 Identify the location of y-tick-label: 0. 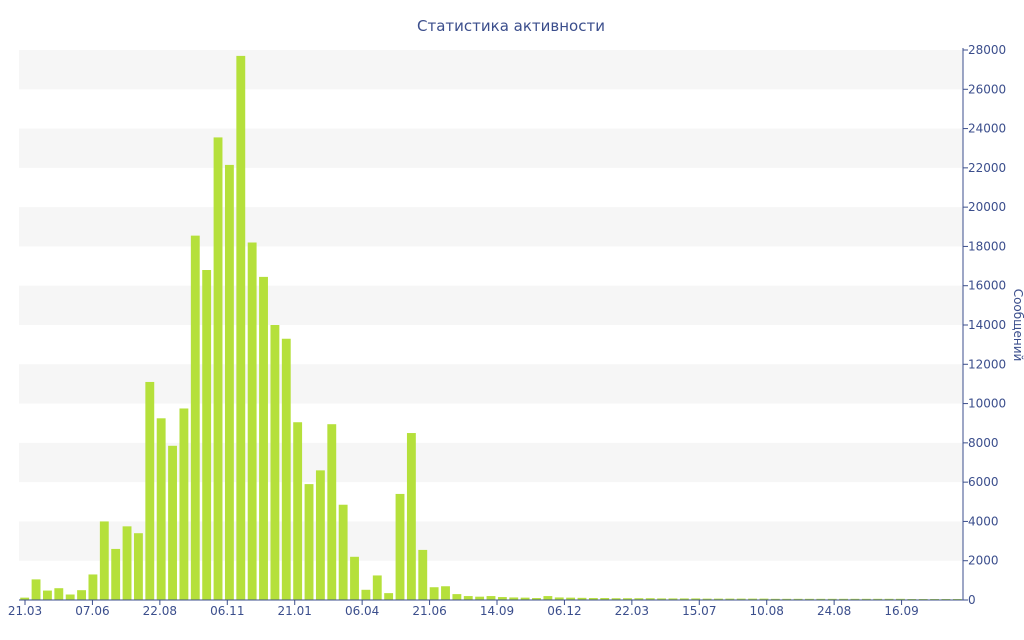
(972, 600).